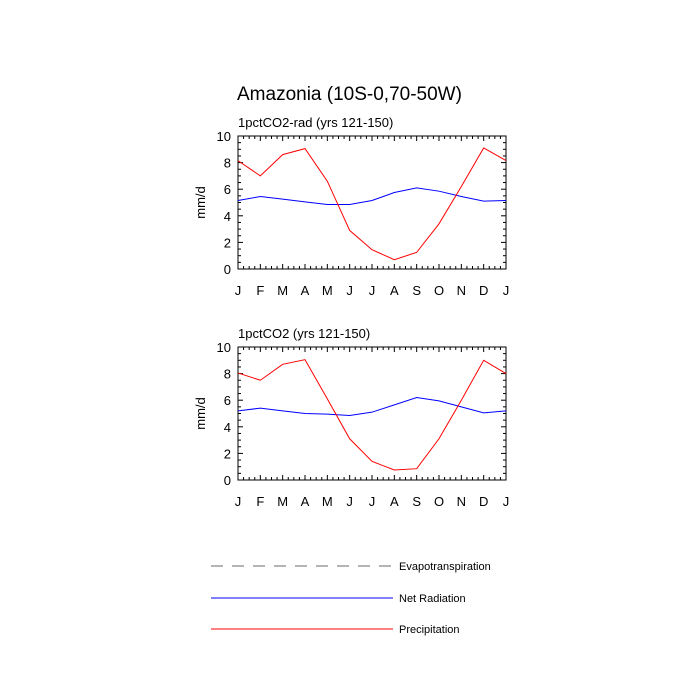 The height and width of the screenshot is (700, 700). I want to click on legend-label-precipitation: Precipitation, so click(429, 630).